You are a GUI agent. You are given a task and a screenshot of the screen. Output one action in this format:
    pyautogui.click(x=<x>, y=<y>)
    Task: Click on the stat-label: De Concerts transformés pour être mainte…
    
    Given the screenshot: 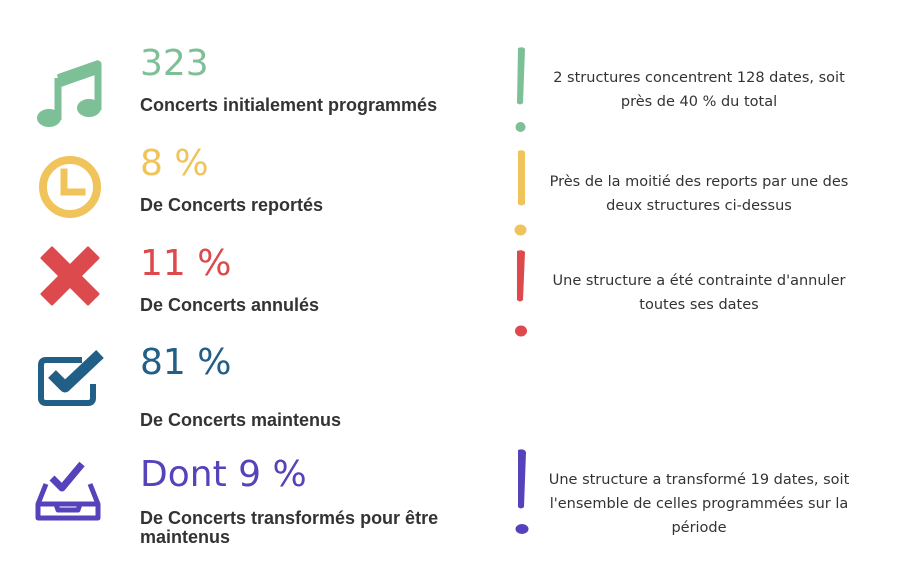 What is the action you would take?
    pyautogui.click(x=289, y=527)
    